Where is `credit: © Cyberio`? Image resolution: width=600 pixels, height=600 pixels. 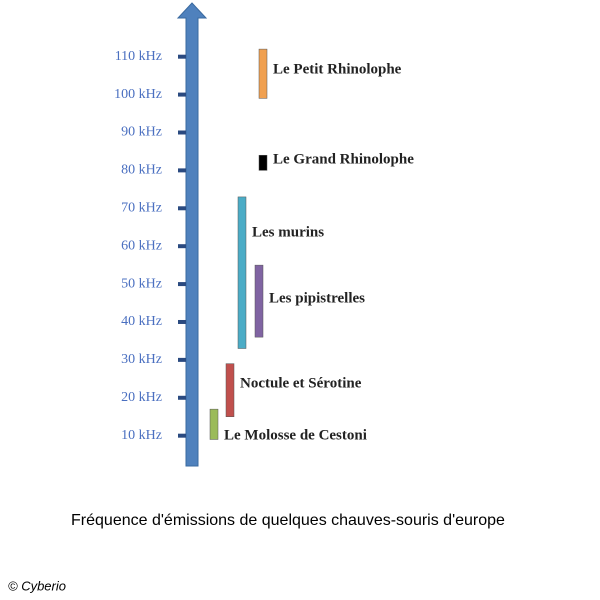
credit: © Cyberio is located at coordinates (37, 585).